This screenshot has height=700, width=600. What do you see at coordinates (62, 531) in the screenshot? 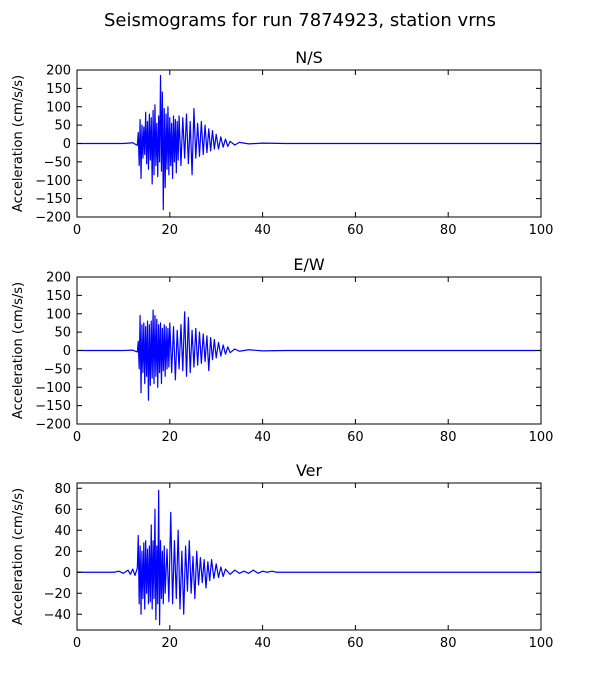
I see `y-tick-label: 40` at bounding box center [62, 531].